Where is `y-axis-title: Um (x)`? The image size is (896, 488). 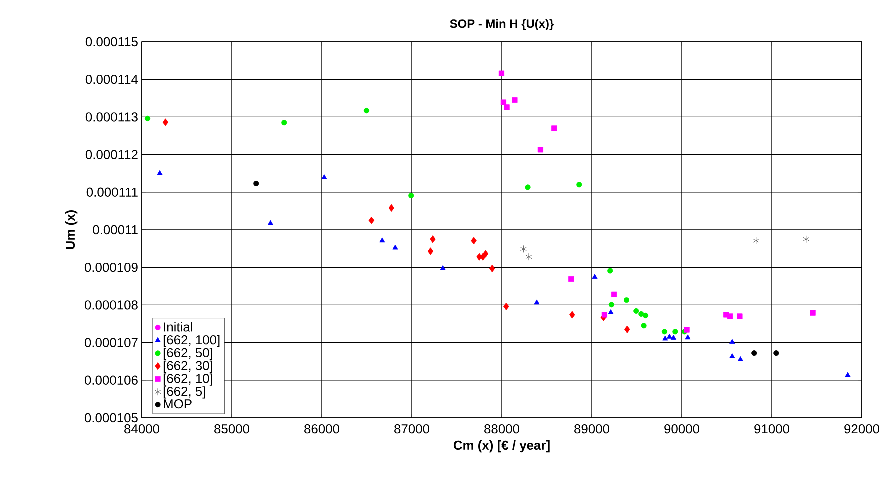
y-axis-title: Um (x) is located at coordinates (72, 230).